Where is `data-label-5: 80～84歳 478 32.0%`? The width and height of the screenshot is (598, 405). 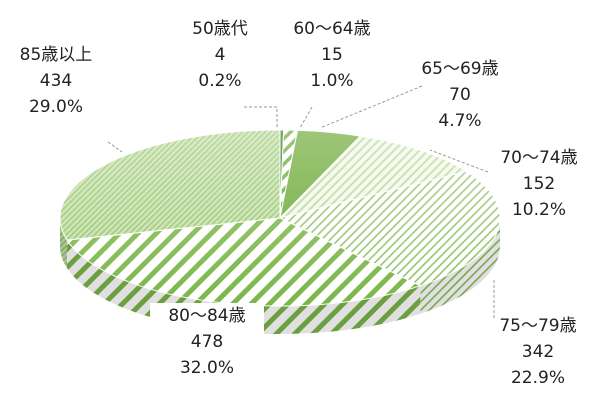
data-label-5: 80～84歳 478 32.0% is located at coordinates (207, 342).